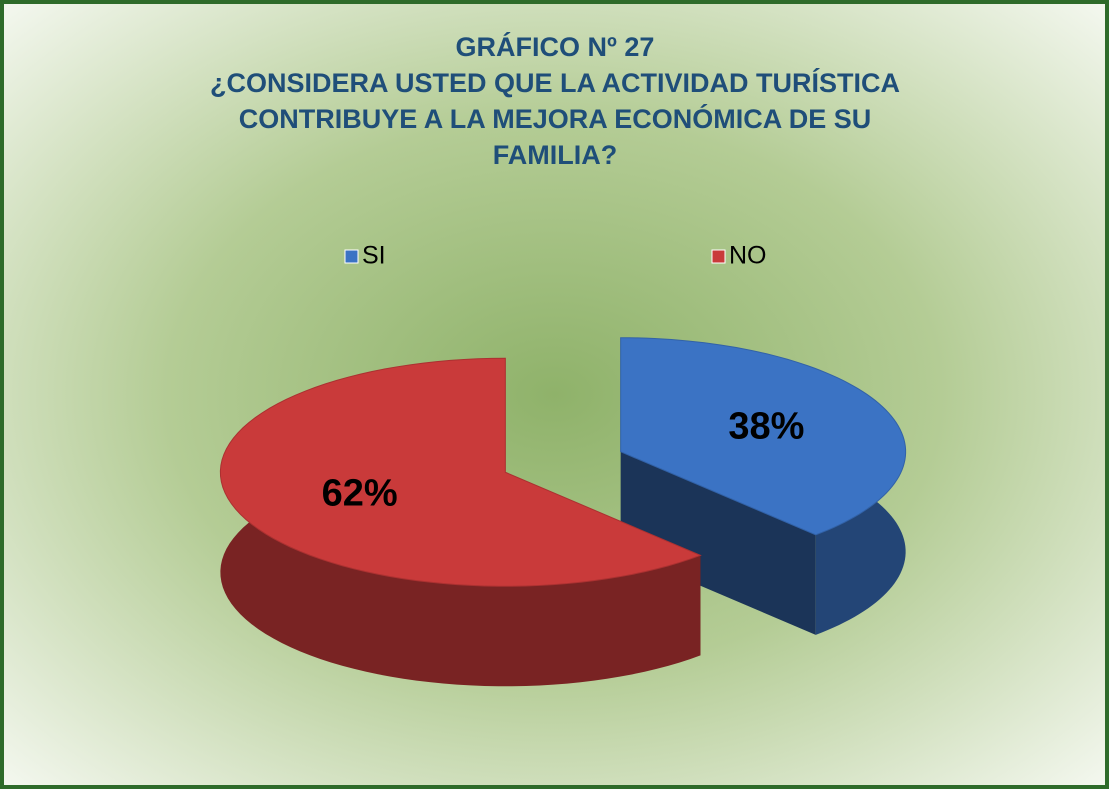 The image size is (1109, 789). What do you see at coordinates (718, 543) in the screenshot?
I see `slice-side` at bounding box center [718, 543].